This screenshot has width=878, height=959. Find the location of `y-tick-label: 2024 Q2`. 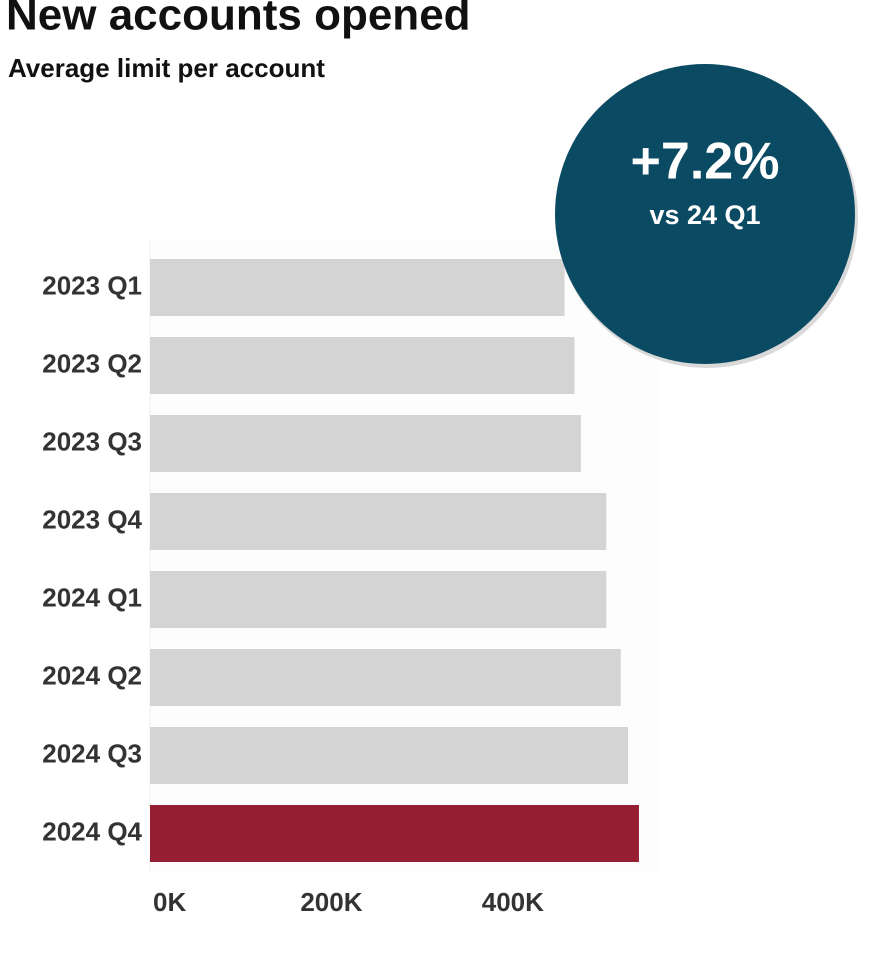

y-tick-label: 2024 Q2 is located at coordinates (92, 675).